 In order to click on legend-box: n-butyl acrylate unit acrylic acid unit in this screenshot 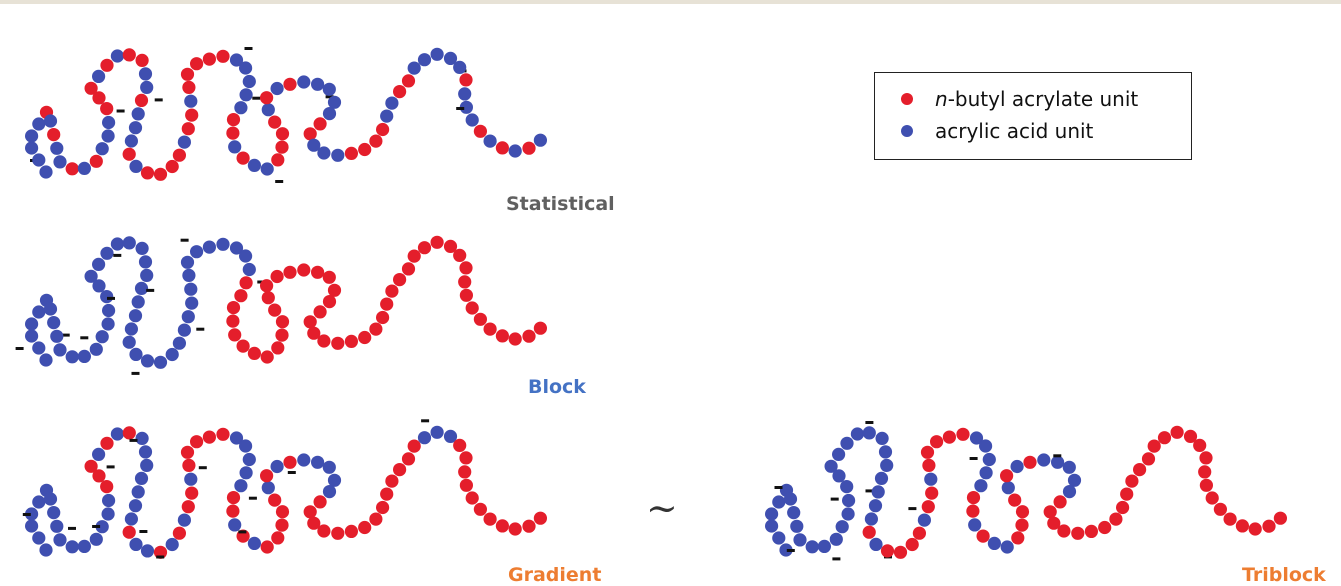, I will do `click(1033, 116)`.